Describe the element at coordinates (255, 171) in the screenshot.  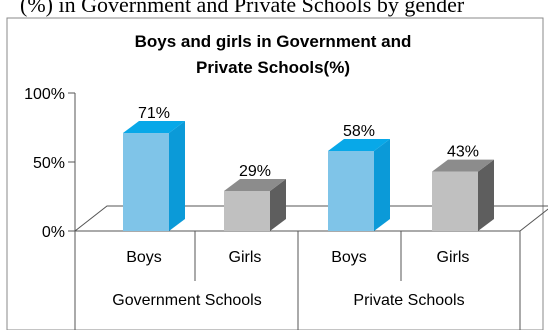
I see `data-label: 29%` at that location.